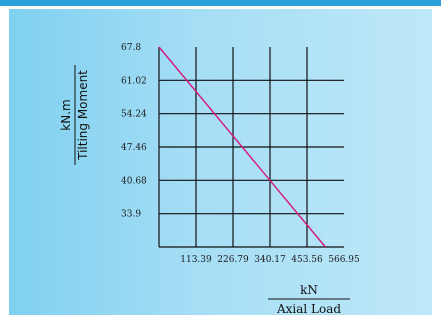 This screenshot has width=441, height=323. I want to click on y-tick-label-4: 40.68, so click(134, 181).